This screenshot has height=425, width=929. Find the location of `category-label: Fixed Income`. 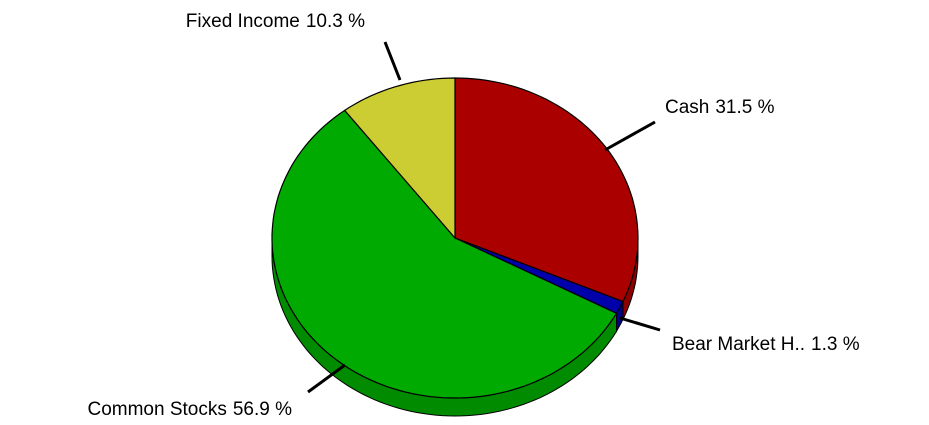

category-label: Fixed Income is located at coordinates (243, 21).